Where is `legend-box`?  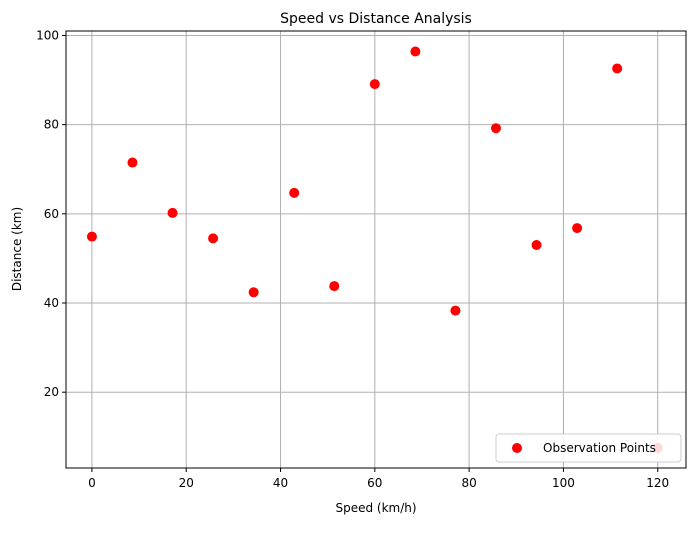
legend-box is located at coordinates (588, 448).